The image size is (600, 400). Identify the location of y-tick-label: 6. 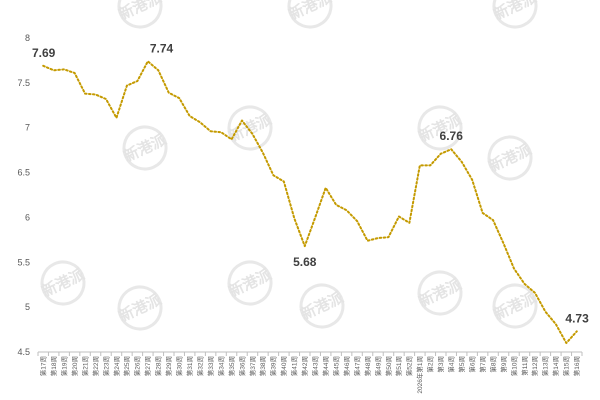
(27, 217).